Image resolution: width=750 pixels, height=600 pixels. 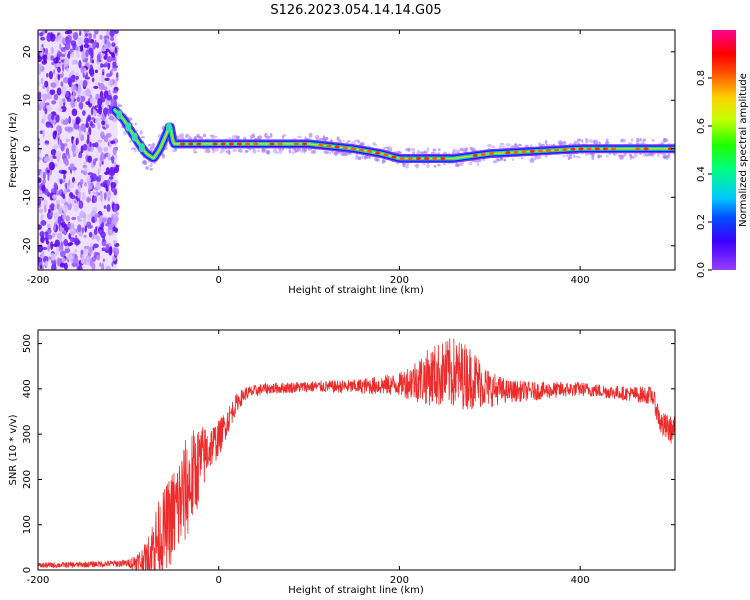 I want to click on figure-title: S126.2023.054.14.14.G05, so click(x=355, y=10).